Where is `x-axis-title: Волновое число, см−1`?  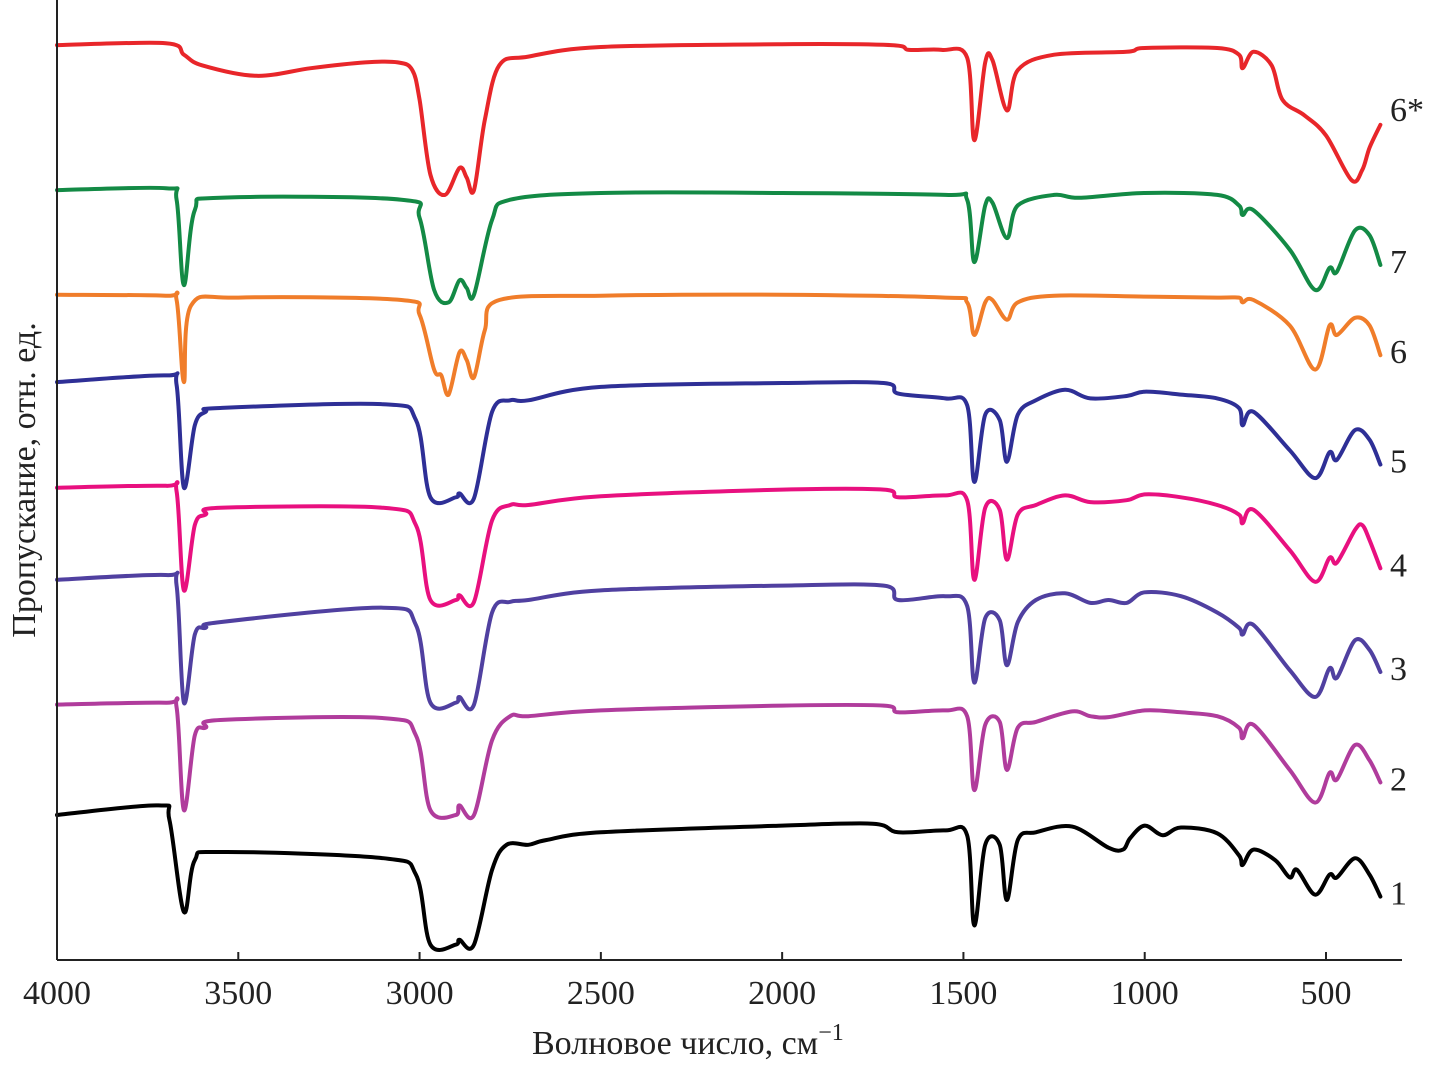 x-axis-title: Волновое число, см−1 is located at coordinates (688, 1041).